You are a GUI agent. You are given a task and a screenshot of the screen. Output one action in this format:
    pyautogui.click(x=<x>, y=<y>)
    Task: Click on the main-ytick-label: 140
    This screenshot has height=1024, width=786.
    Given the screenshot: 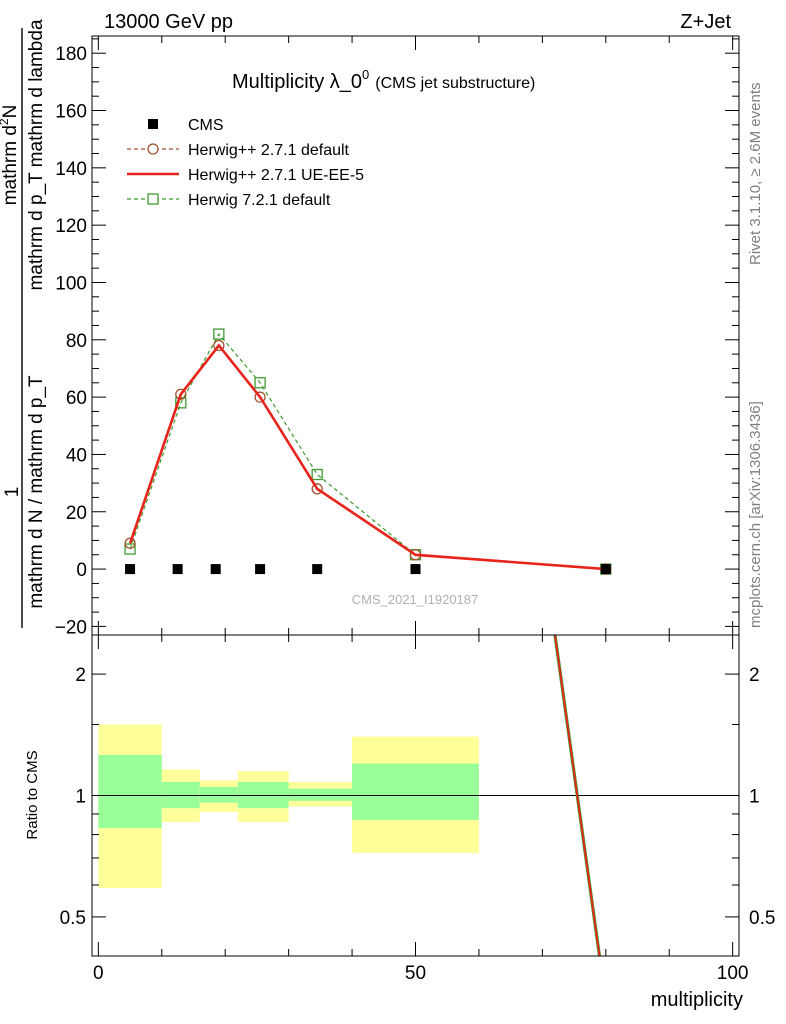 What is the action you would take?
    pyautogui.click(x=71, y=169)
    